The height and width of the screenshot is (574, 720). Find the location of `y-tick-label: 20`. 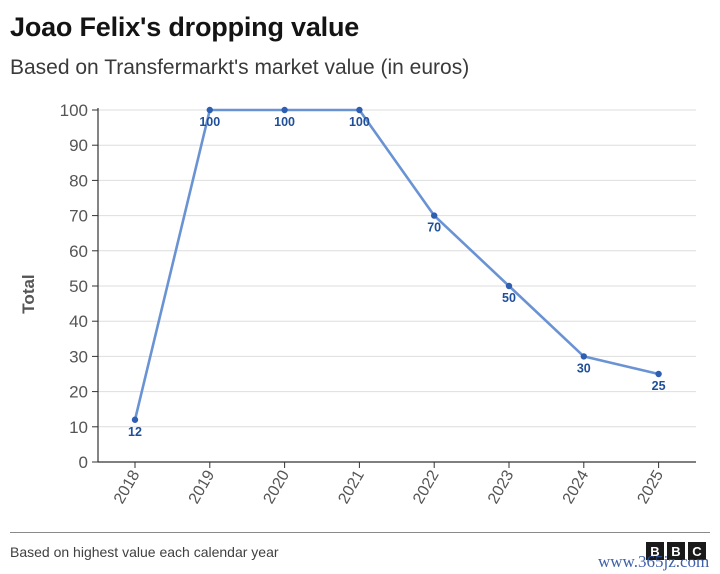

y-tick-label: 20 is located at coordinates (78, 392).